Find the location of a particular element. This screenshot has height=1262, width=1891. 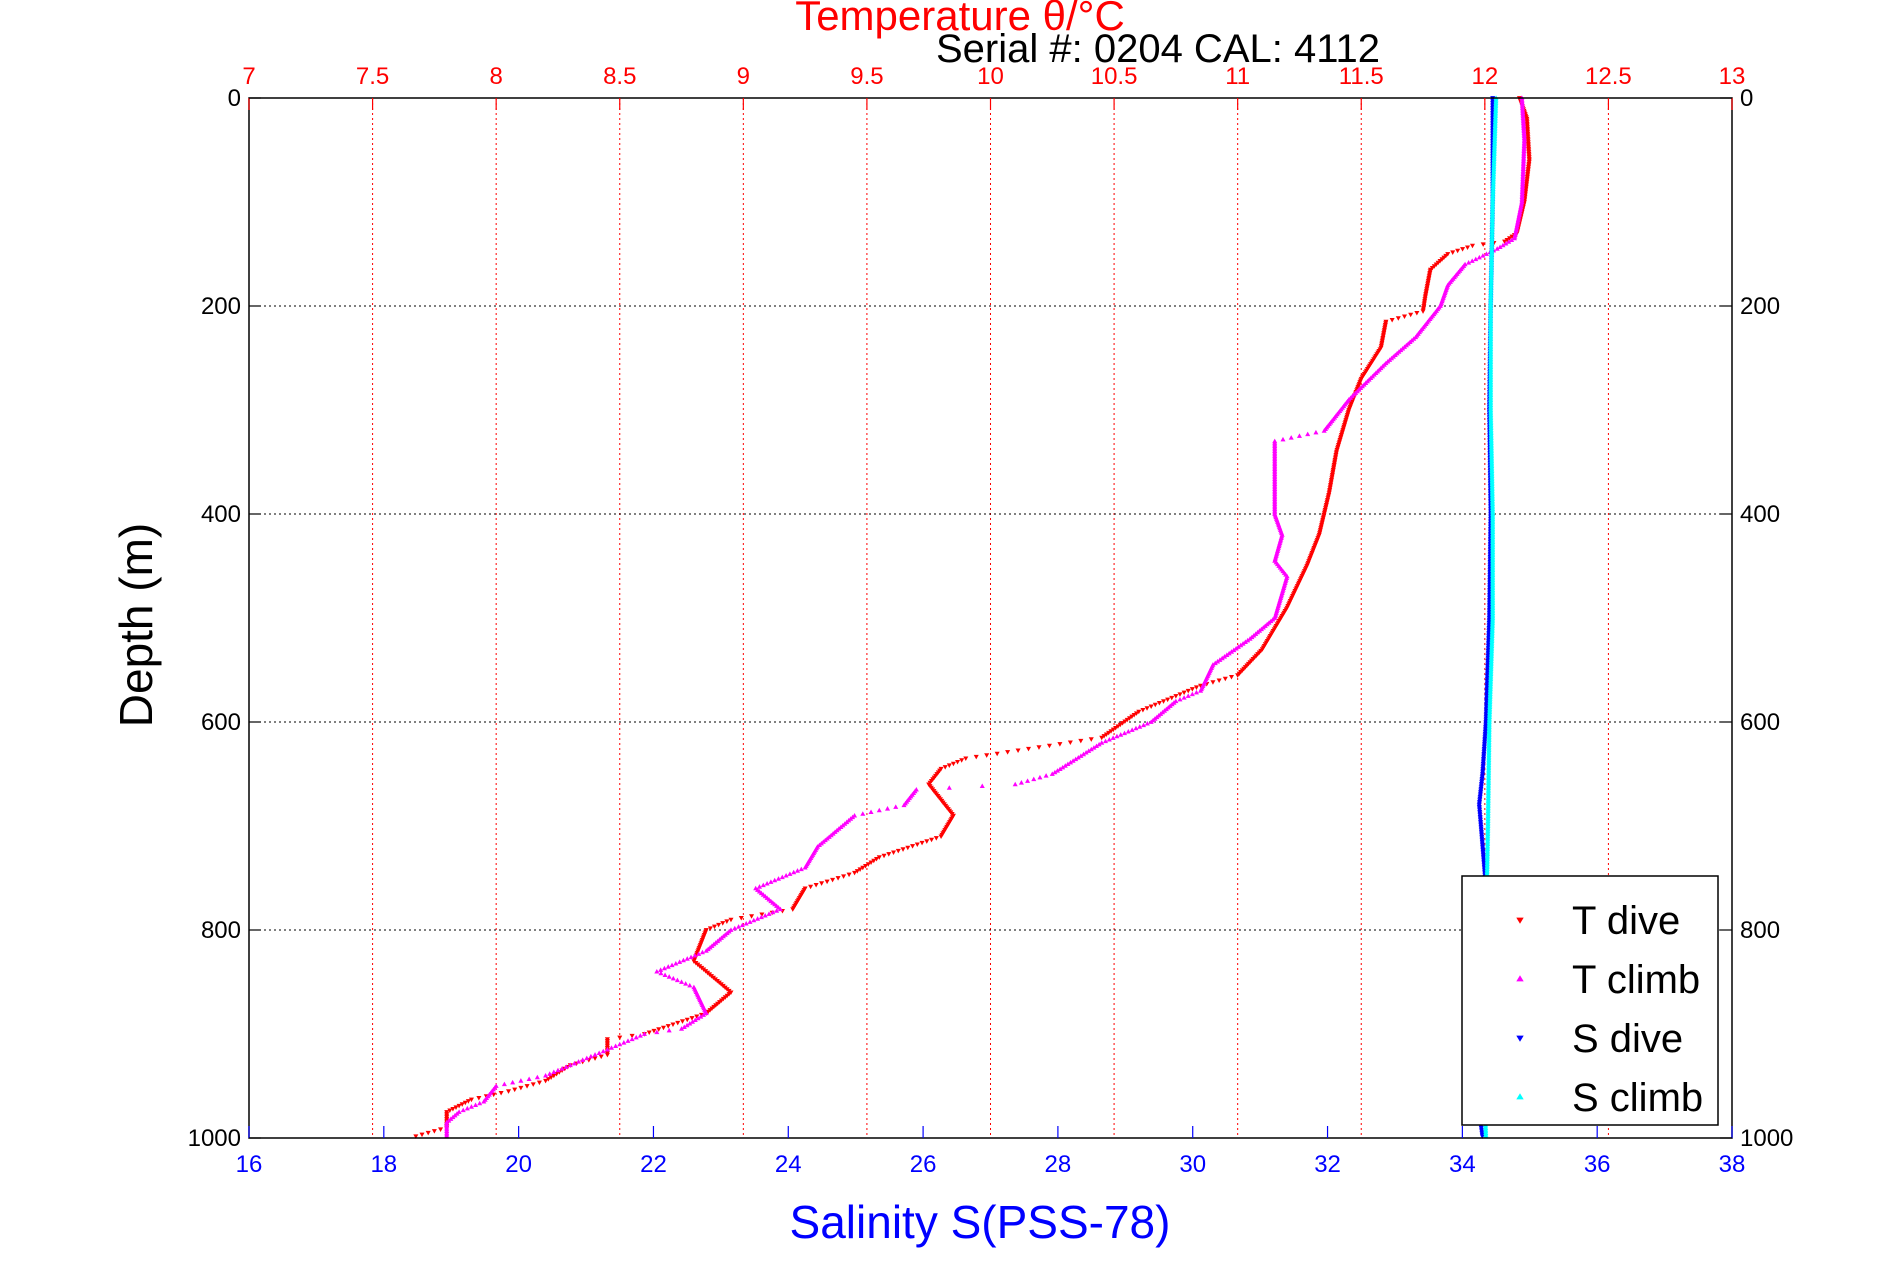

legend-label: S climb is located at coordinates (1637, 1098).